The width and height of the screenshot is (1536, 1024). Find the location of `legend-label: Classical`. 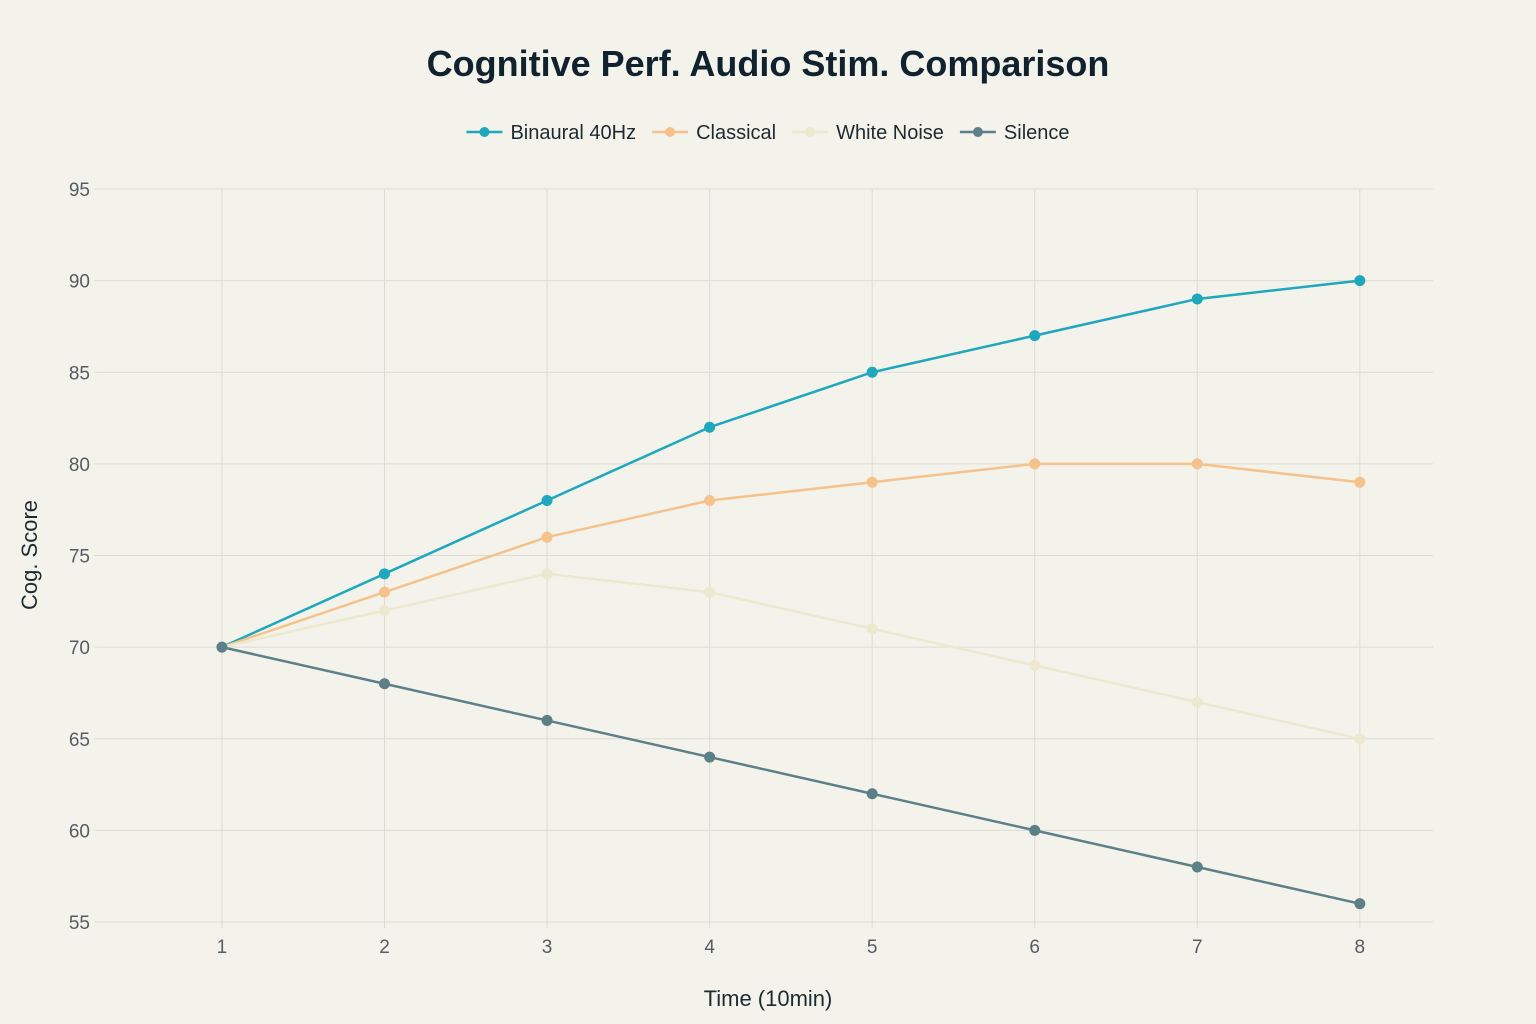

legend-label: Classical is located at coordinates (736, 133).